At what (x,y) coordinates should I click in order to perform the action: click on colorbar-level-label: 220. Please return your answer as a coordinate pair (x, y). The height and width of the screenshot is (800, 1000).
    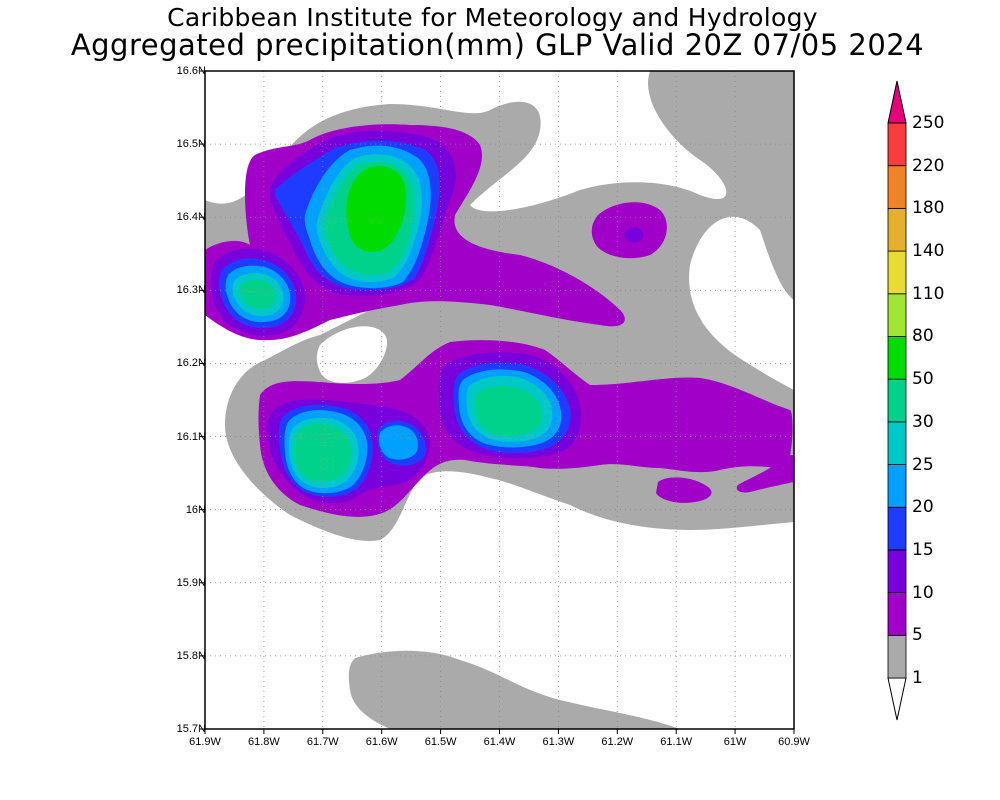
    Looking at the image, I should click on (928, 165).